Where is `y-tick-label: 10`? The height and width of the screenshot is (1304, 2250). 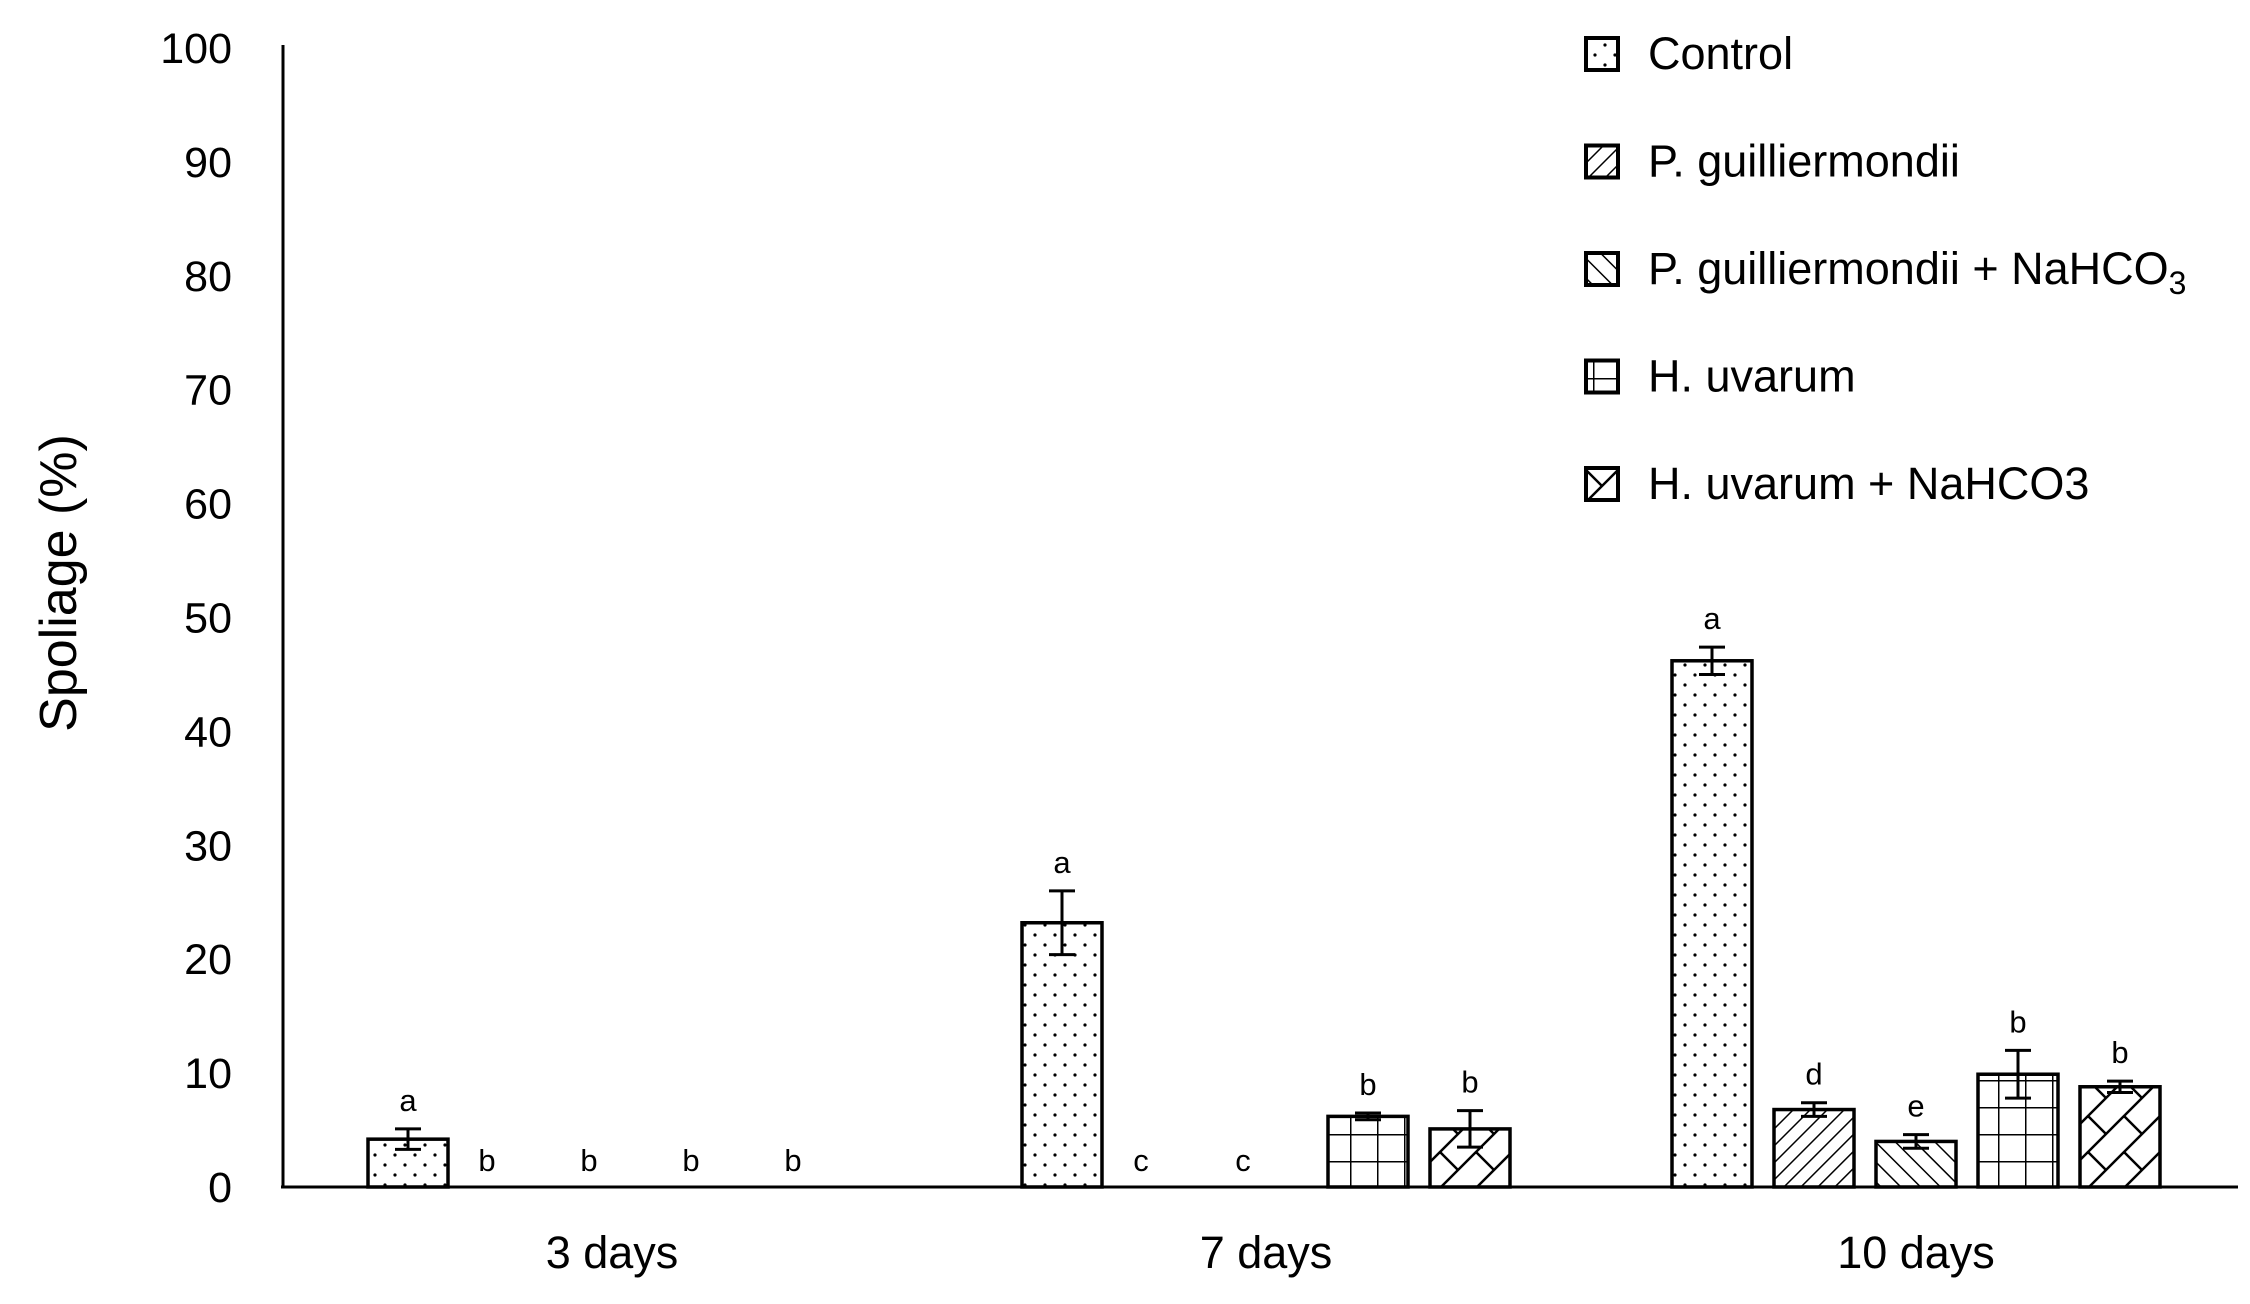
y-tick-label: 10 is located at coordinates (208, 1074).